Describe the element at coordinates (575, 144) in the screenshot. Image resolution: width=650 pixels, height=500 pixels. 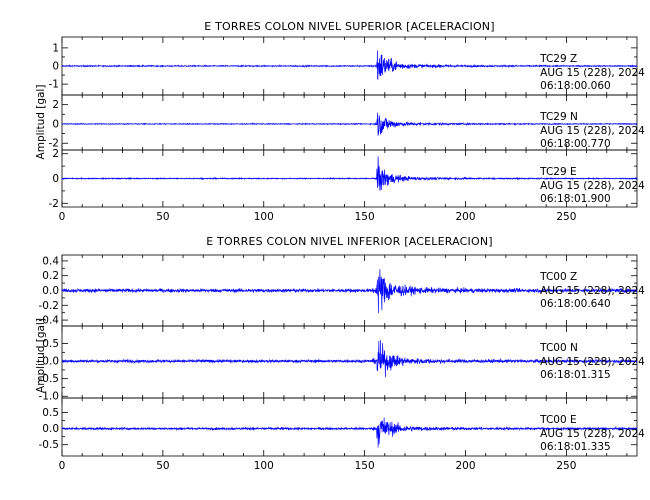
I see `record-time-label: 06:18:00.770` at that location.